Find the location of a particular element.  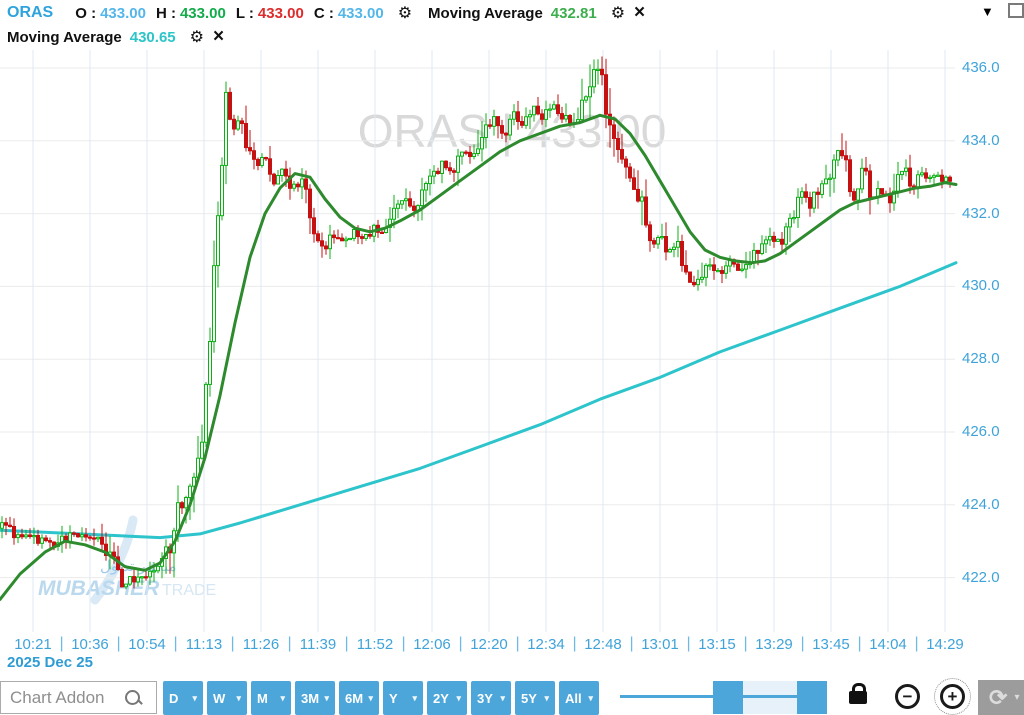

range-button-2y: 2Y ▾ is located at coordinates (447, 698).